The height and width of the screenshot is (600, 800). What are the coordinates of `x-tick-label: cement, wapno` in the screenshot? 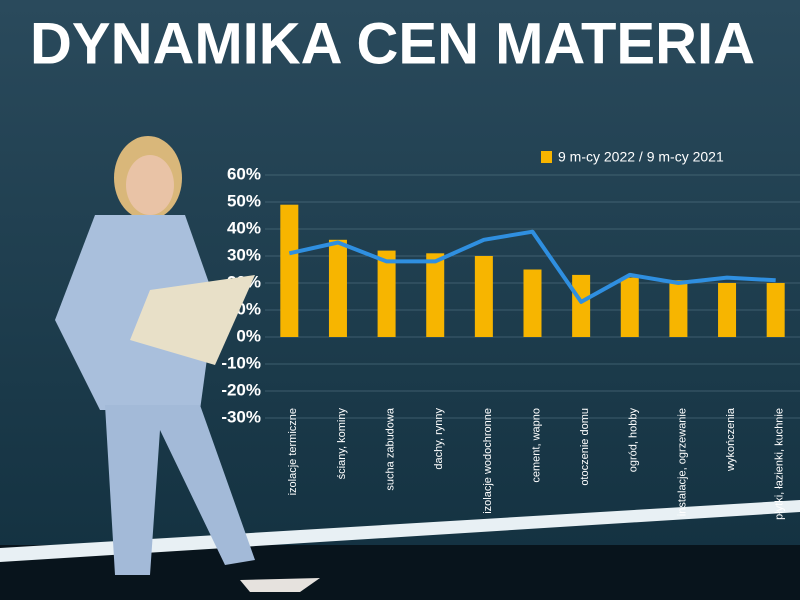 It's located at (536, 445).